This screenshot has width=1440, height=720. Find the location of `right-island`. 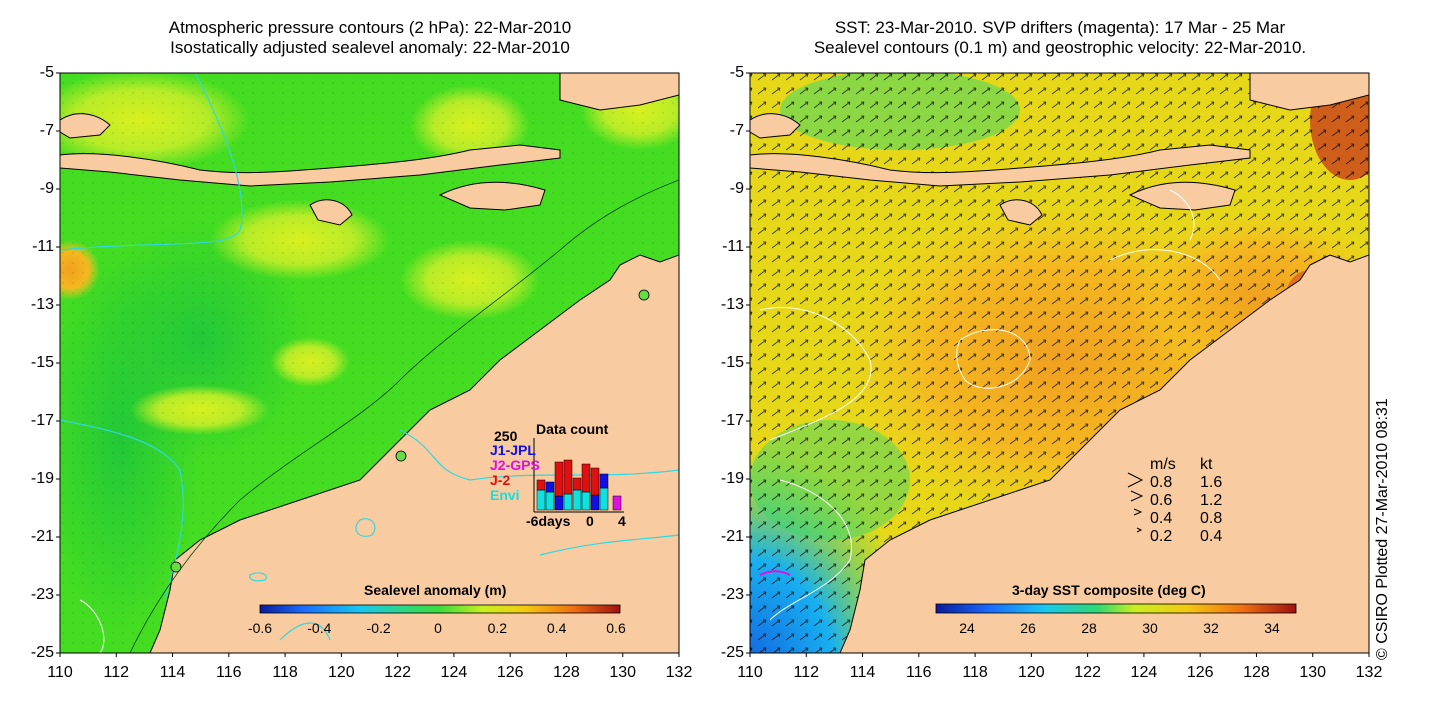

right-island is located at coordinates (775, 126).